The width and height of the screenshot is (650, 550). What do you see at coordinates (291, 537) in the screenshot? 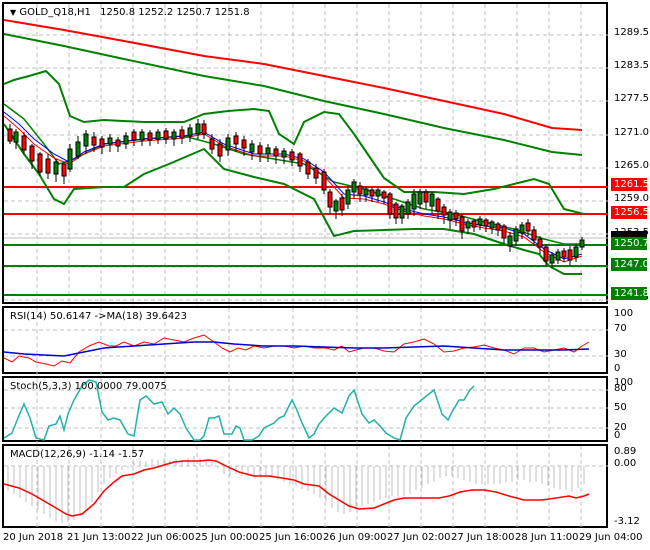
I see `time-label: 25 Jun 16:00` at bounding box center [291, 537].